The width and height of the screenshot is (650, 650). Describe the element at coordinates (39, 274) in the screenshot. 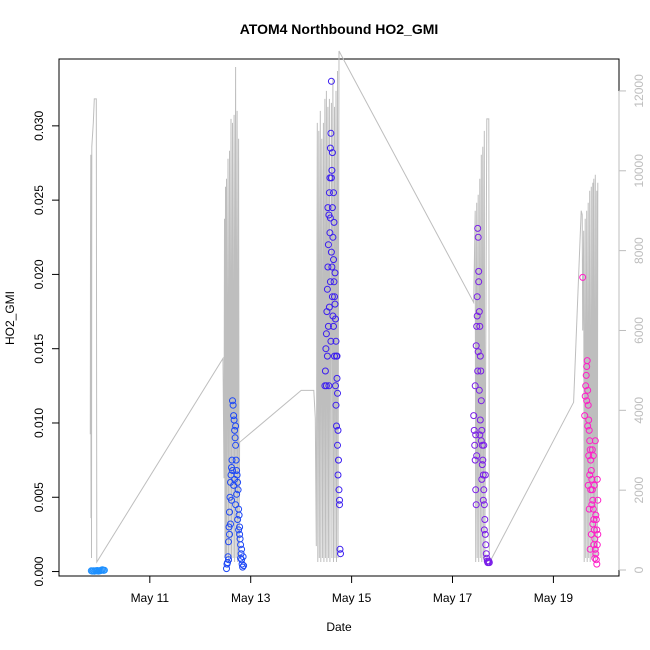

I see `y-tick-label: 0.020` at that location.